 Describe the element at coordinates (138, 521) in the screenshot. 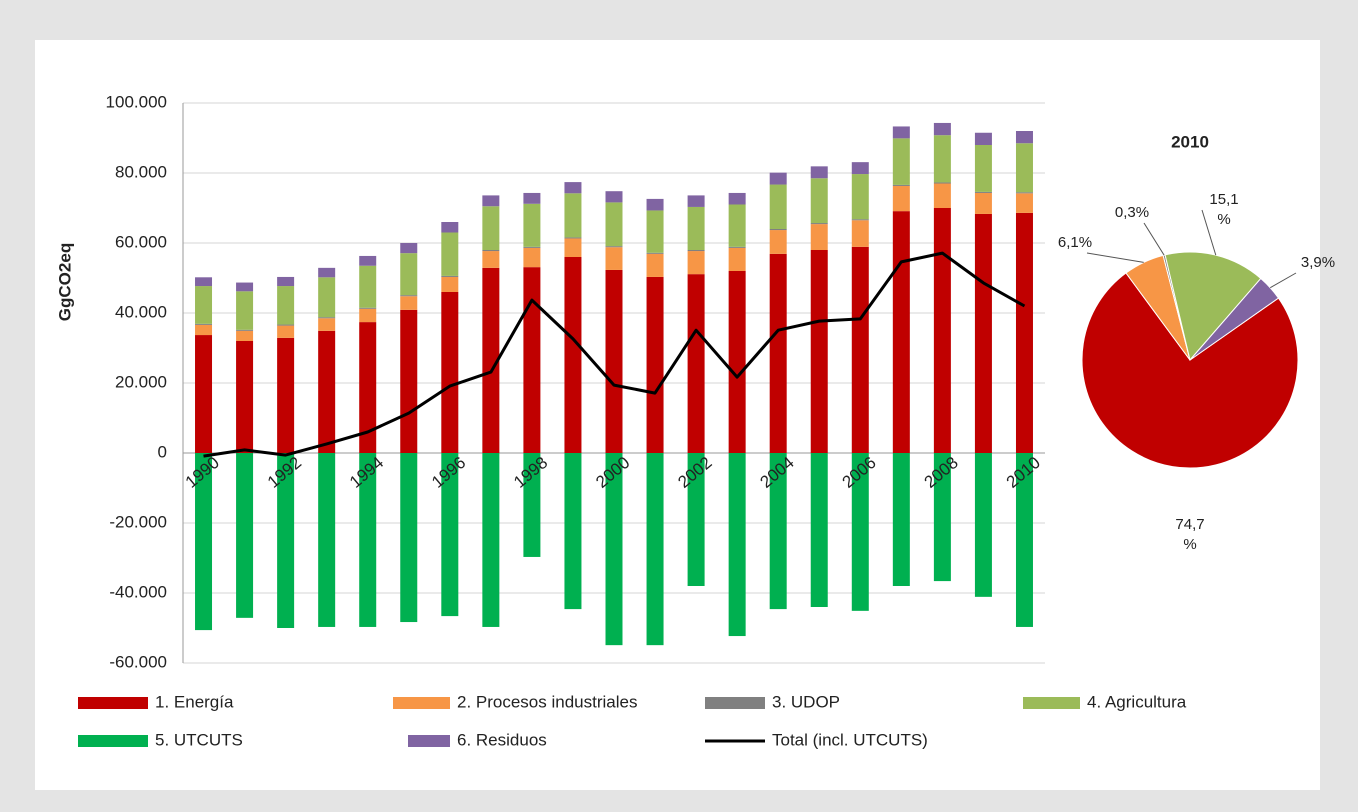

I see `y-tick-label: -20.000` at that location.